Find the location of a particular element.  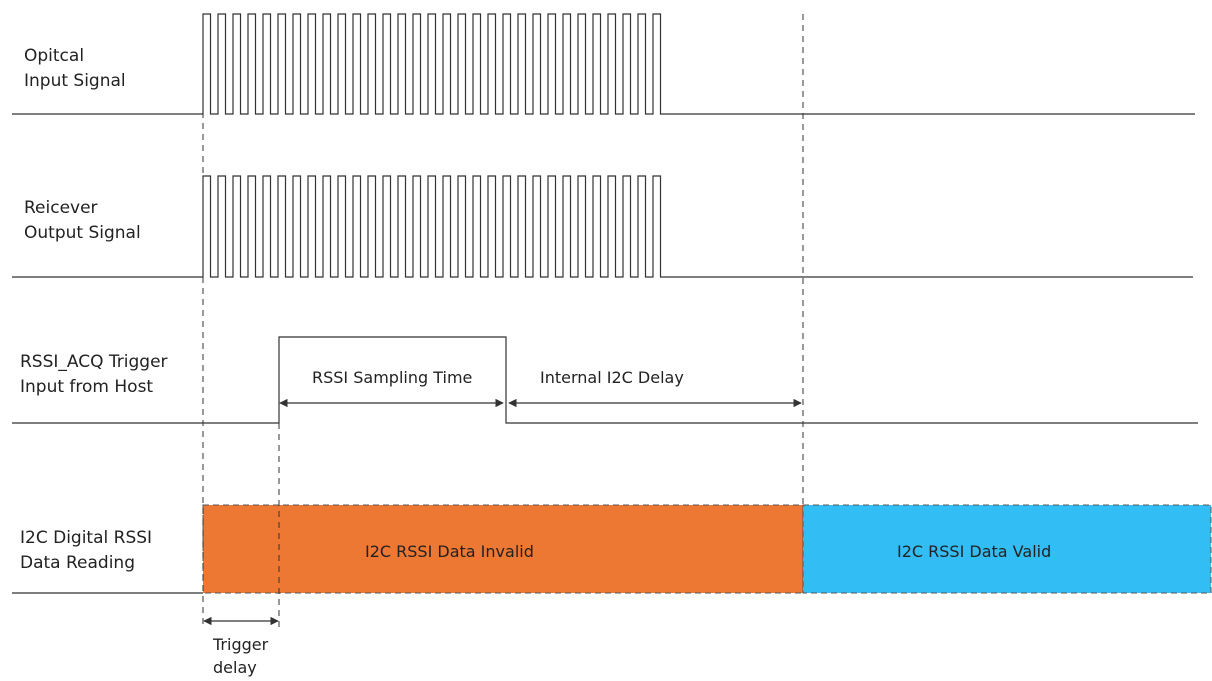

trigger-signal-label-line1: RSSI_ACQ Trigger is located at coordinates (94, 362).